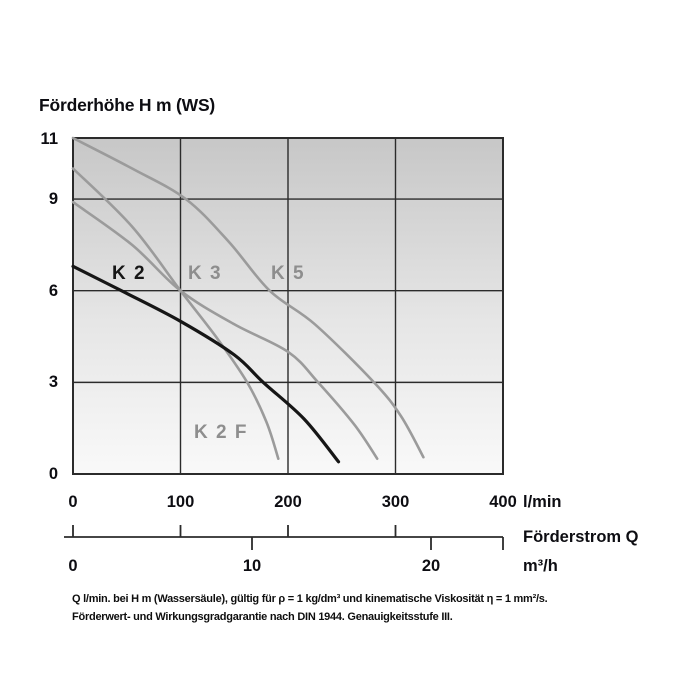 This screenshot has width=700, height=700. I want to click on x-tick-300: 300, so click(396, 502).